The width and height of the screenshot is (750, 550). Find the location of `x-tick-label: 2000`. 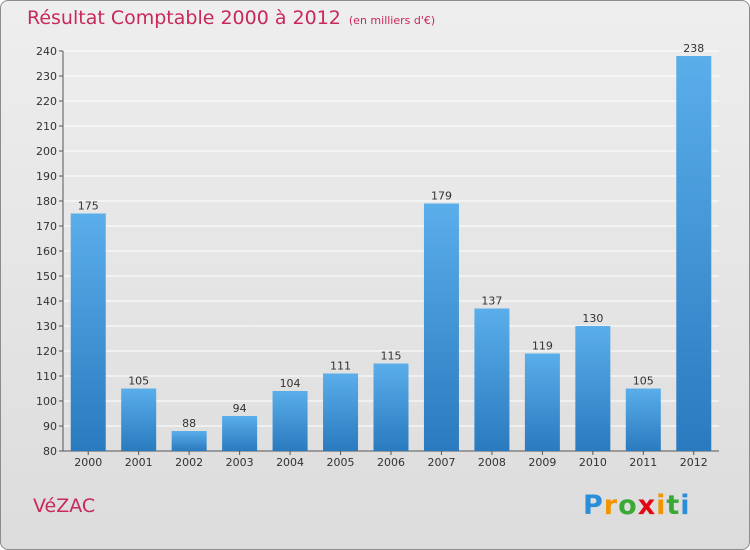

x-tick-label: 2000 is located at coordinates (88, 462).